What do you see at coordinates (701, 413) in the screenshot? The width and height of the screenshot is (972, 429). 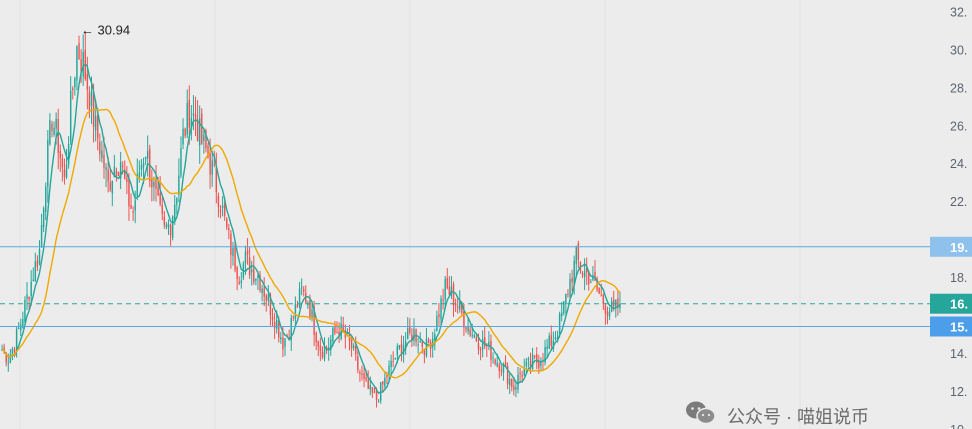 I see `wechat-icon` at bounding box center [701, 413].